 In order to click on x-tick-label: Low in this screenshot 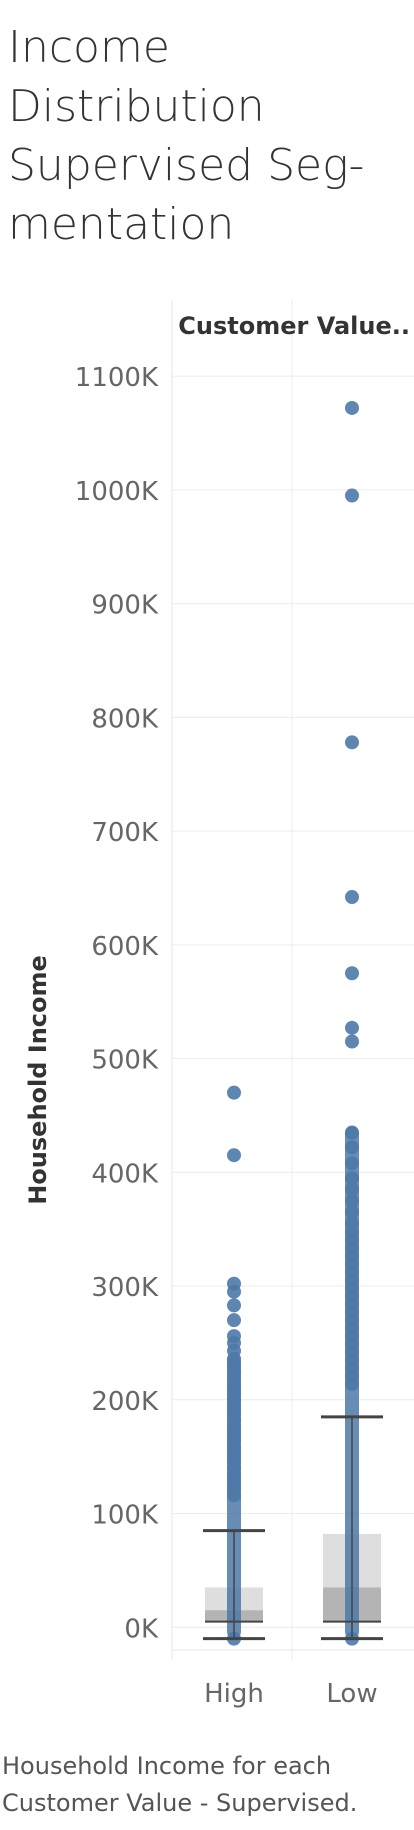, I will do `click(351, 1694)`.